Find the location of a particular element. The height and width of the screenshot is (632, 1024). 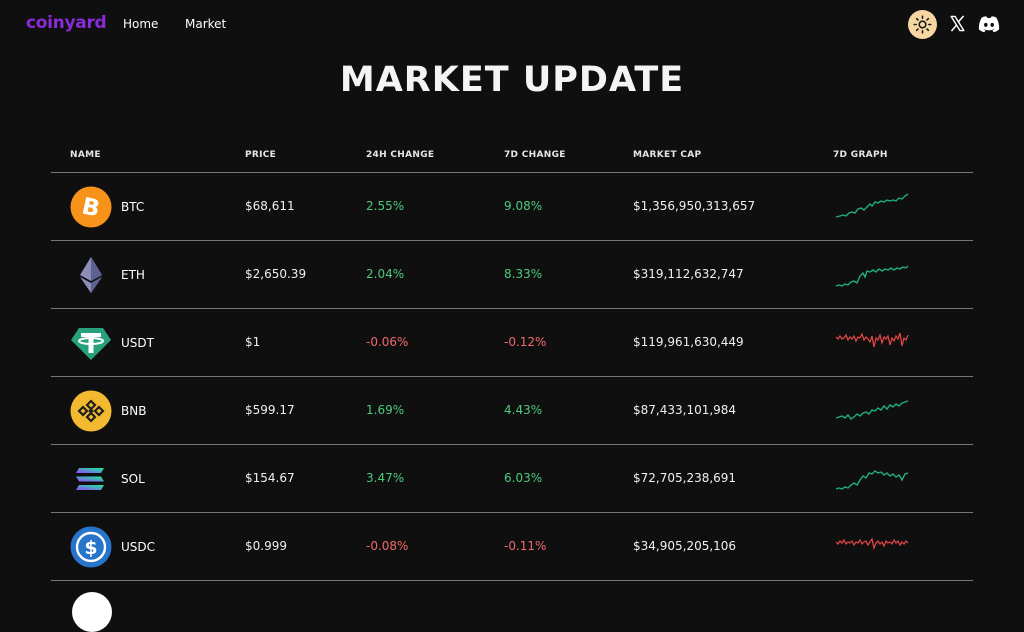

header-price: PRICE is located at coordinates (261, 155).